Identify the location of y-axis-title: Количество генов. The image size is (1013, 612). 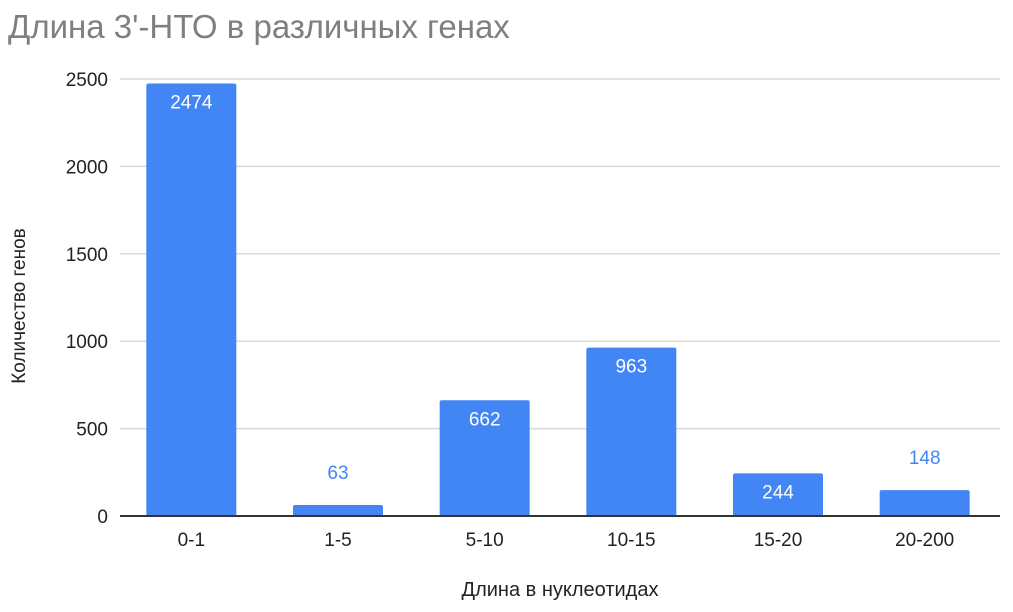
(19, 306).